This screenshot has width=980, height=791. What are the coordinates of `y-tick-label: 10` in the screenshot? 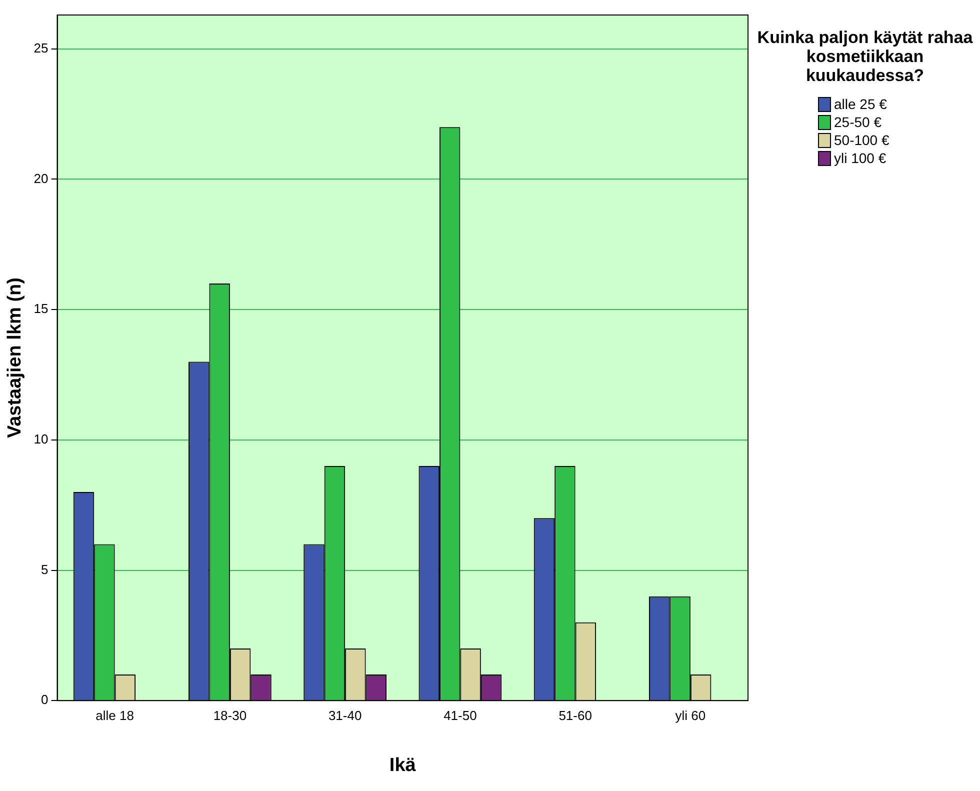 It's located at (41, 438).